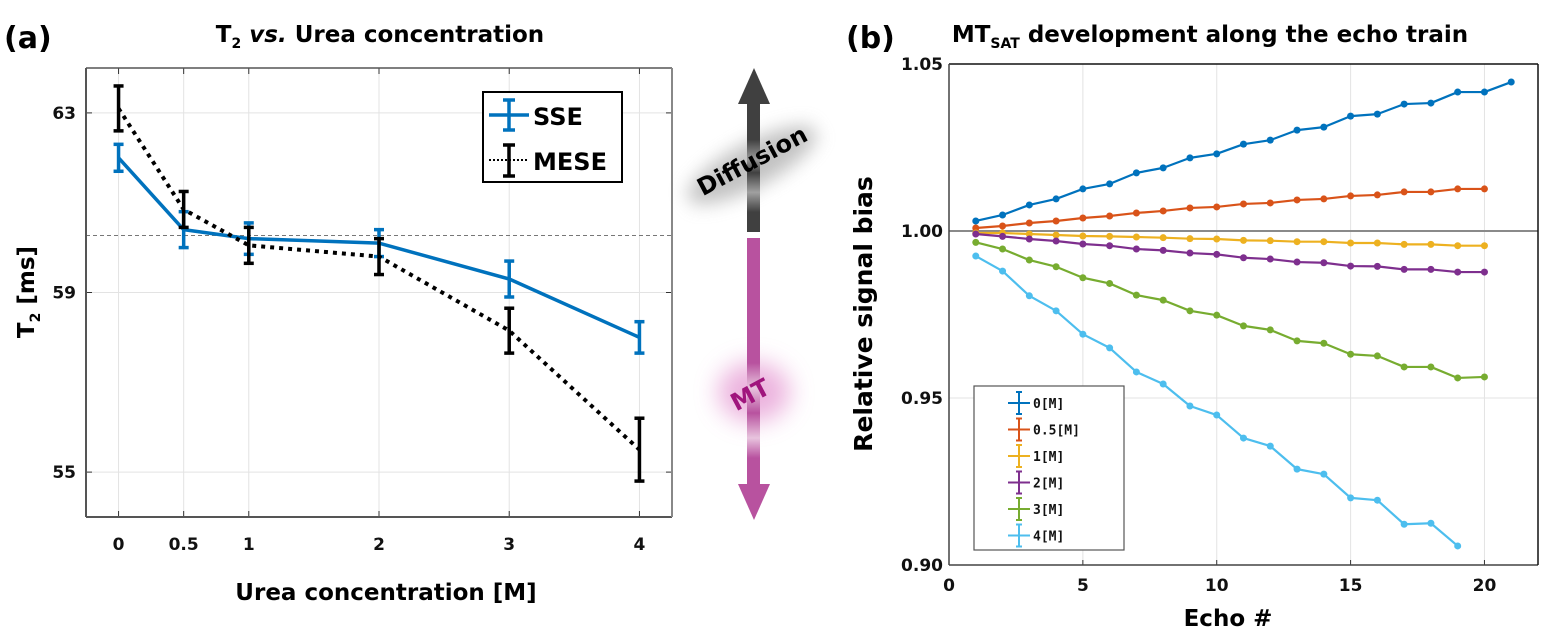 Image resolution: width=1544 pixels, height=631 pixels. What do you see at coordinates (570, 162) in the screenshot?
I see `legend-label-mese: MESE` at bounding box center [570, 162].